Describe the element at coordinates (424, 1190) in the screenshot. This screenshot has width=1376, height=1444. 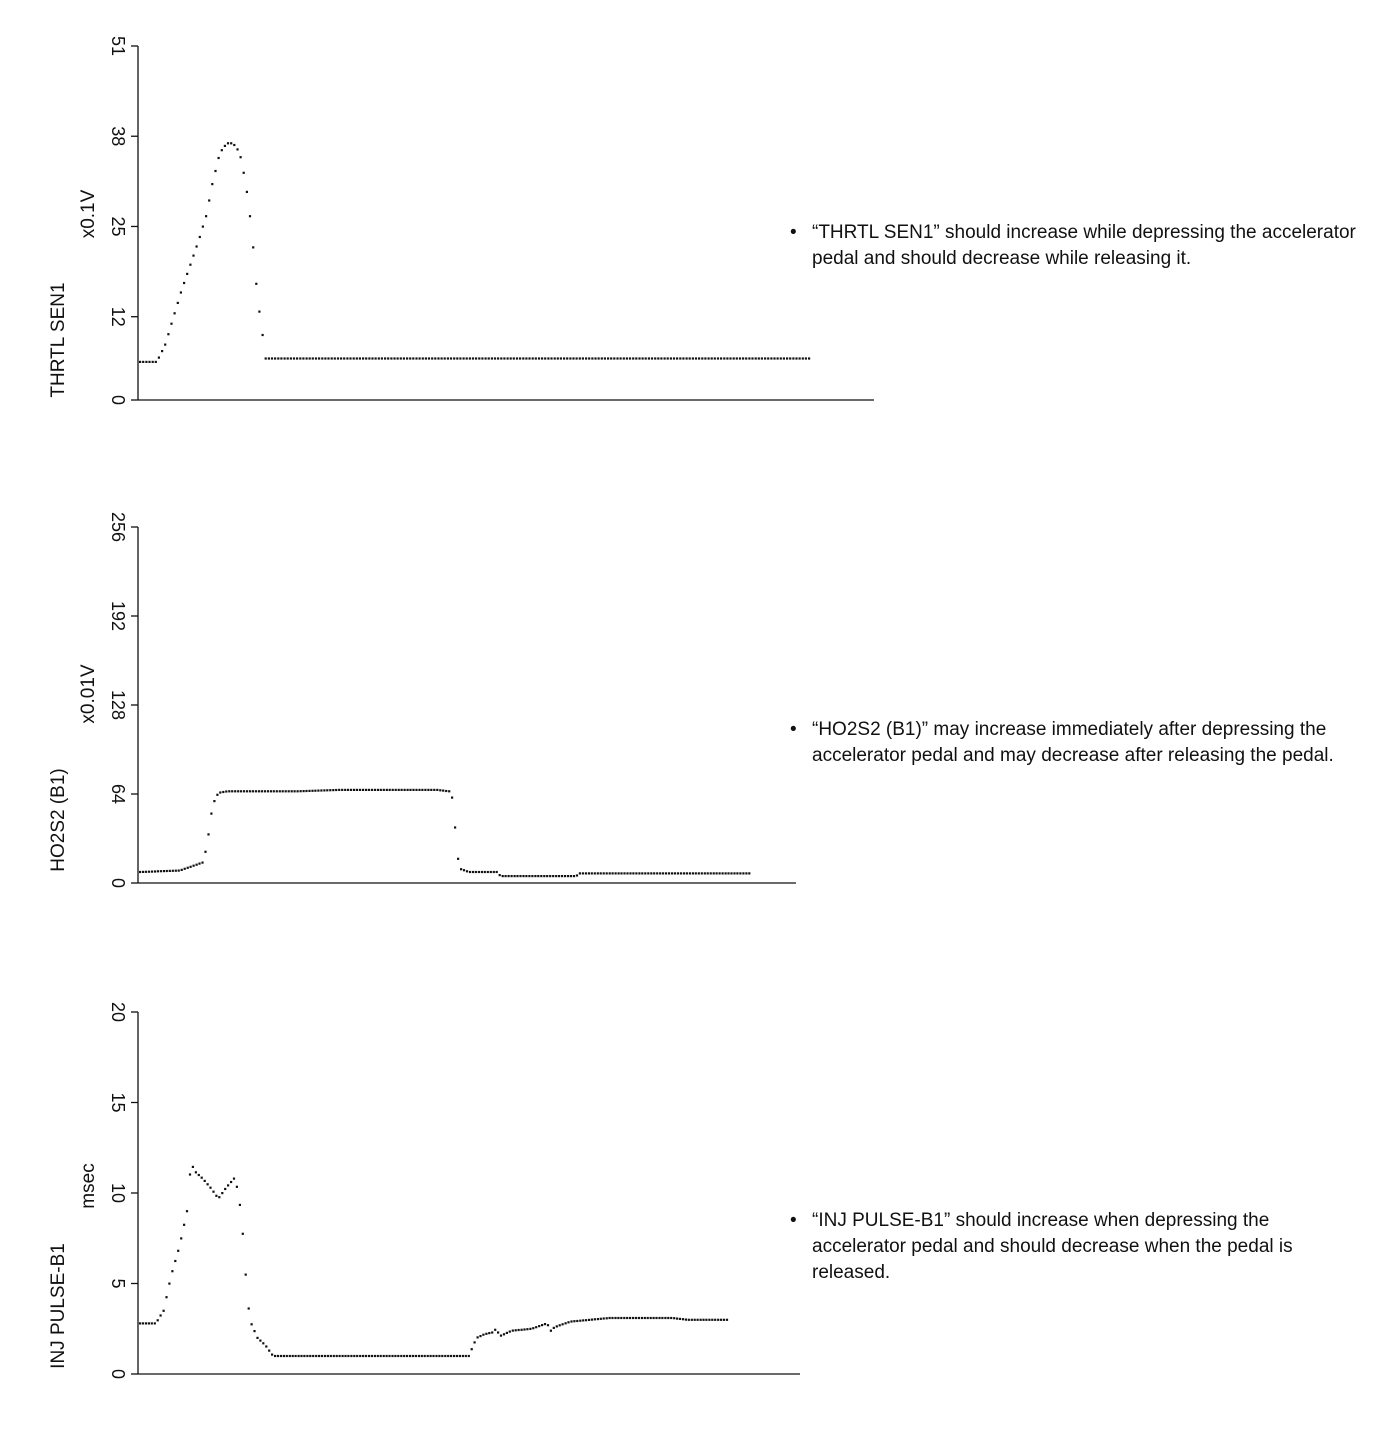
I see `chart-inj-pulse-b1: 0 5 10 15 20 INJ PULSE-B1 msec` at that location.